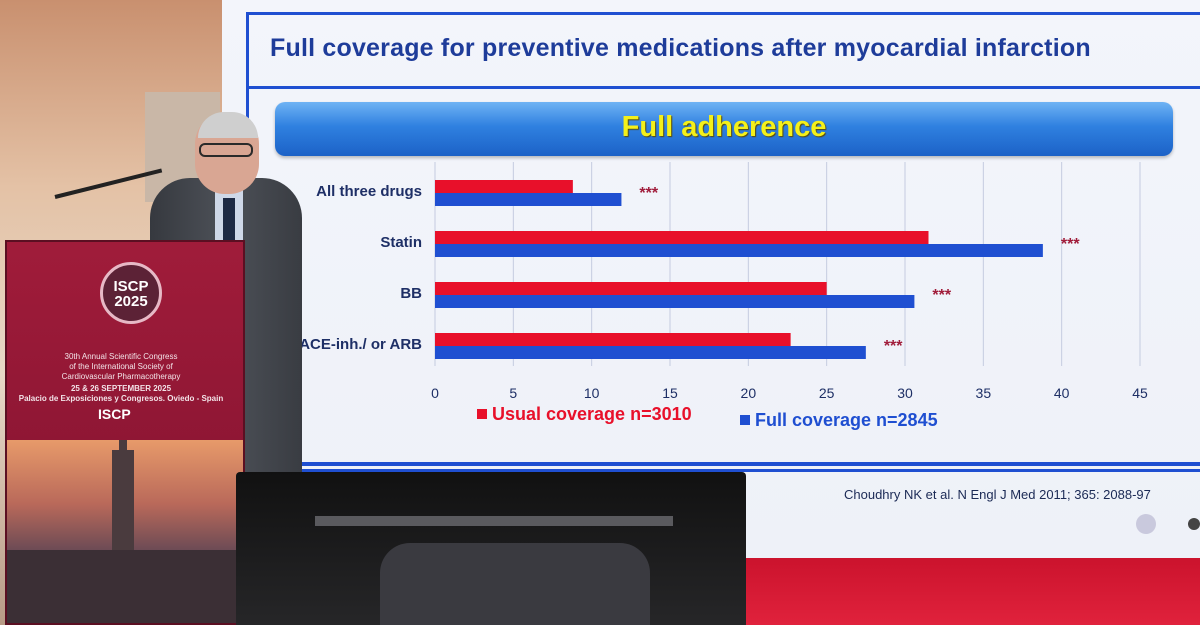  Describe the element at coordinates (229, 225) in the screenshot. I see `speaker-tie` at that location.